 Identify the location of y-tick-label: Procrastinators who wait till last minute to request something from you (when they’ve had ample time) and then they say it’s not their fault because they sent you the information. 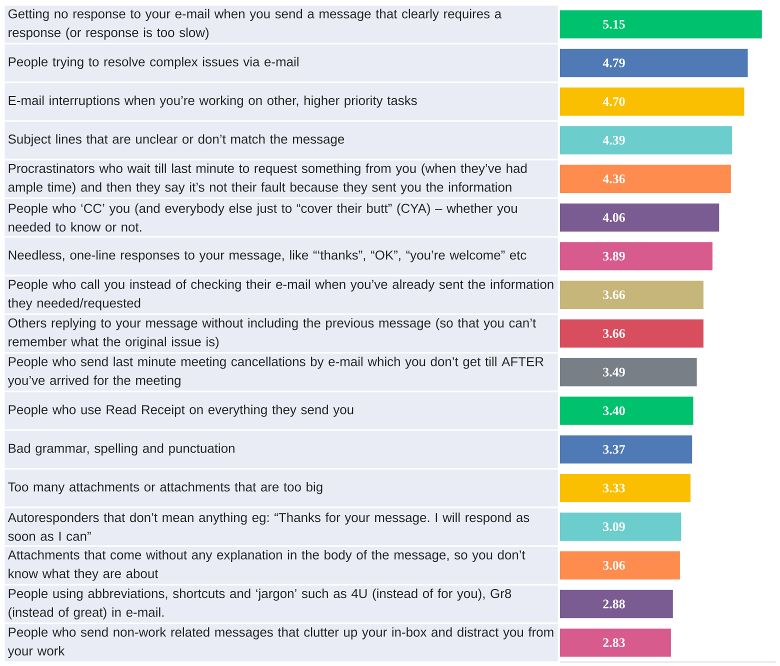
(267, 178).